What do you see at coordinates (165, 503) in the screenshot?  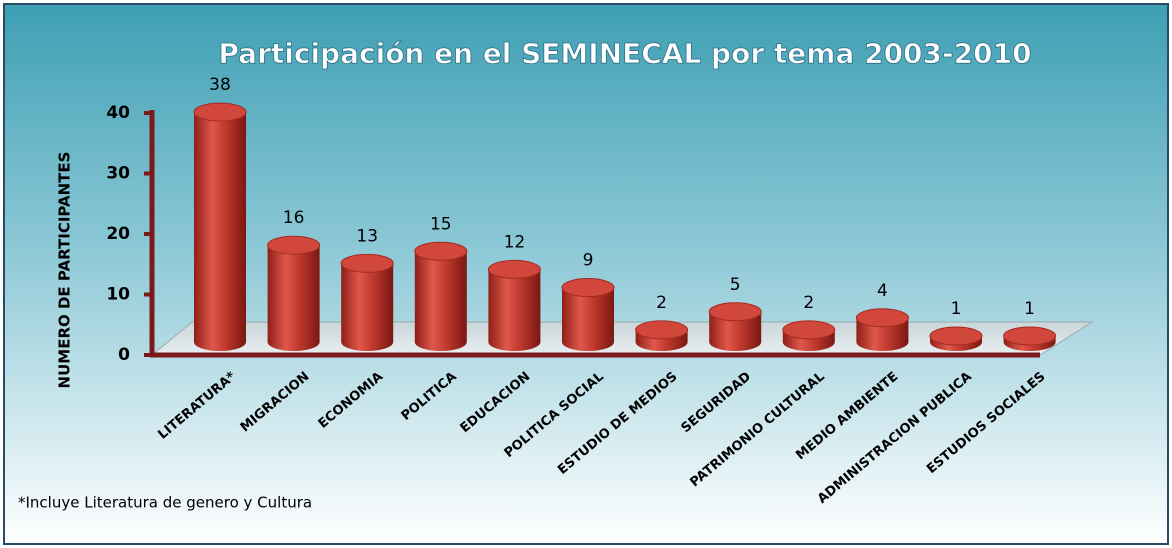 I see `note: *Incluye Literatura de genero y Cultura` at bounding box center [165, 503].